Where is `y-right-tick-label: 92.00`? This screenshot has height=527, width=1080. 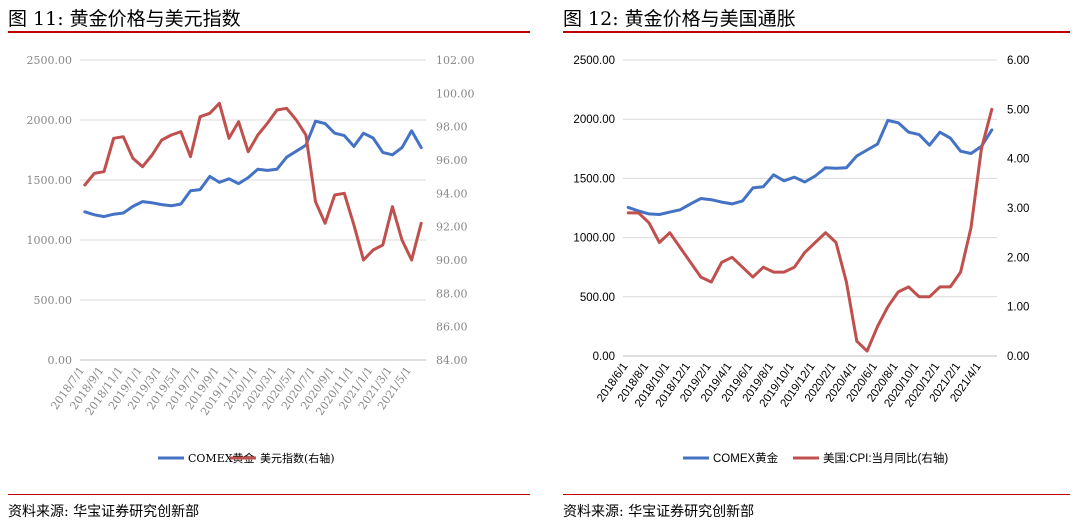
y-right-tick-label: 92.00 is located at coordinates (452, 227).